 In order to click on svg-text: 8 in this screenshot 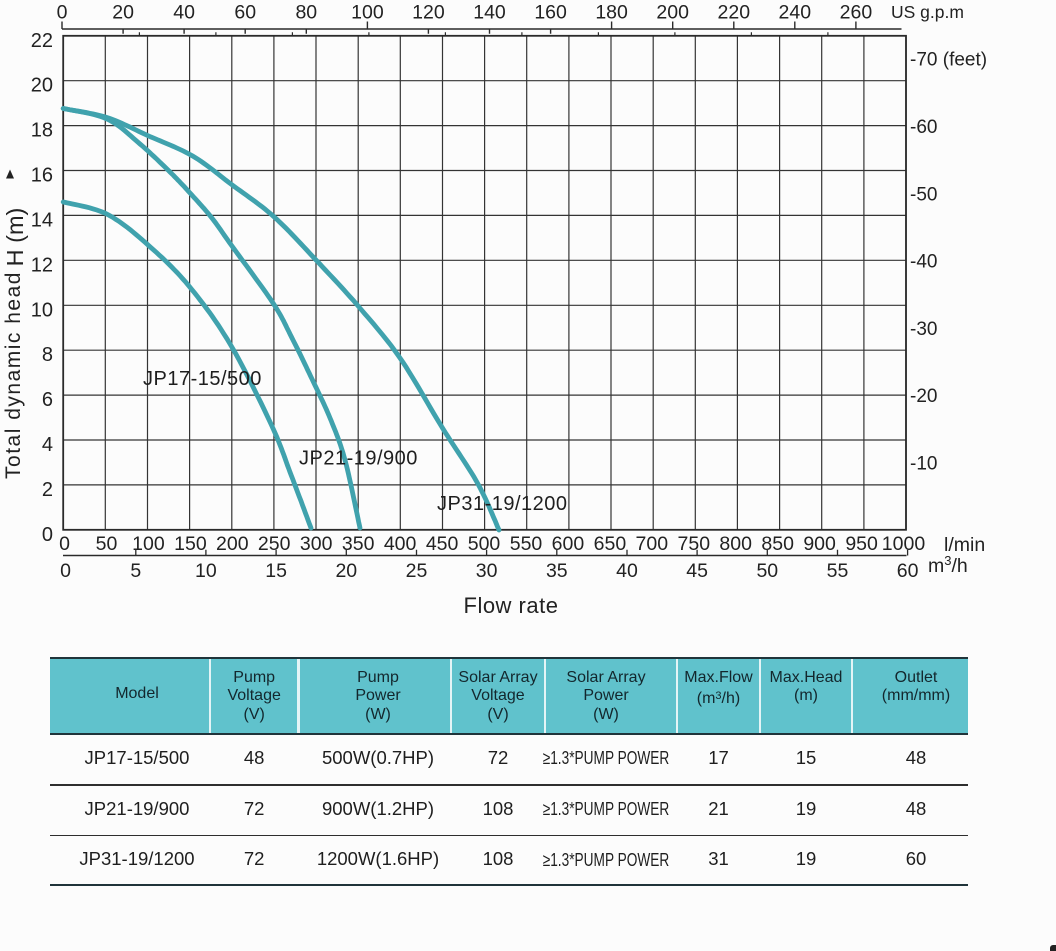, I will do `click(47, 355)`.